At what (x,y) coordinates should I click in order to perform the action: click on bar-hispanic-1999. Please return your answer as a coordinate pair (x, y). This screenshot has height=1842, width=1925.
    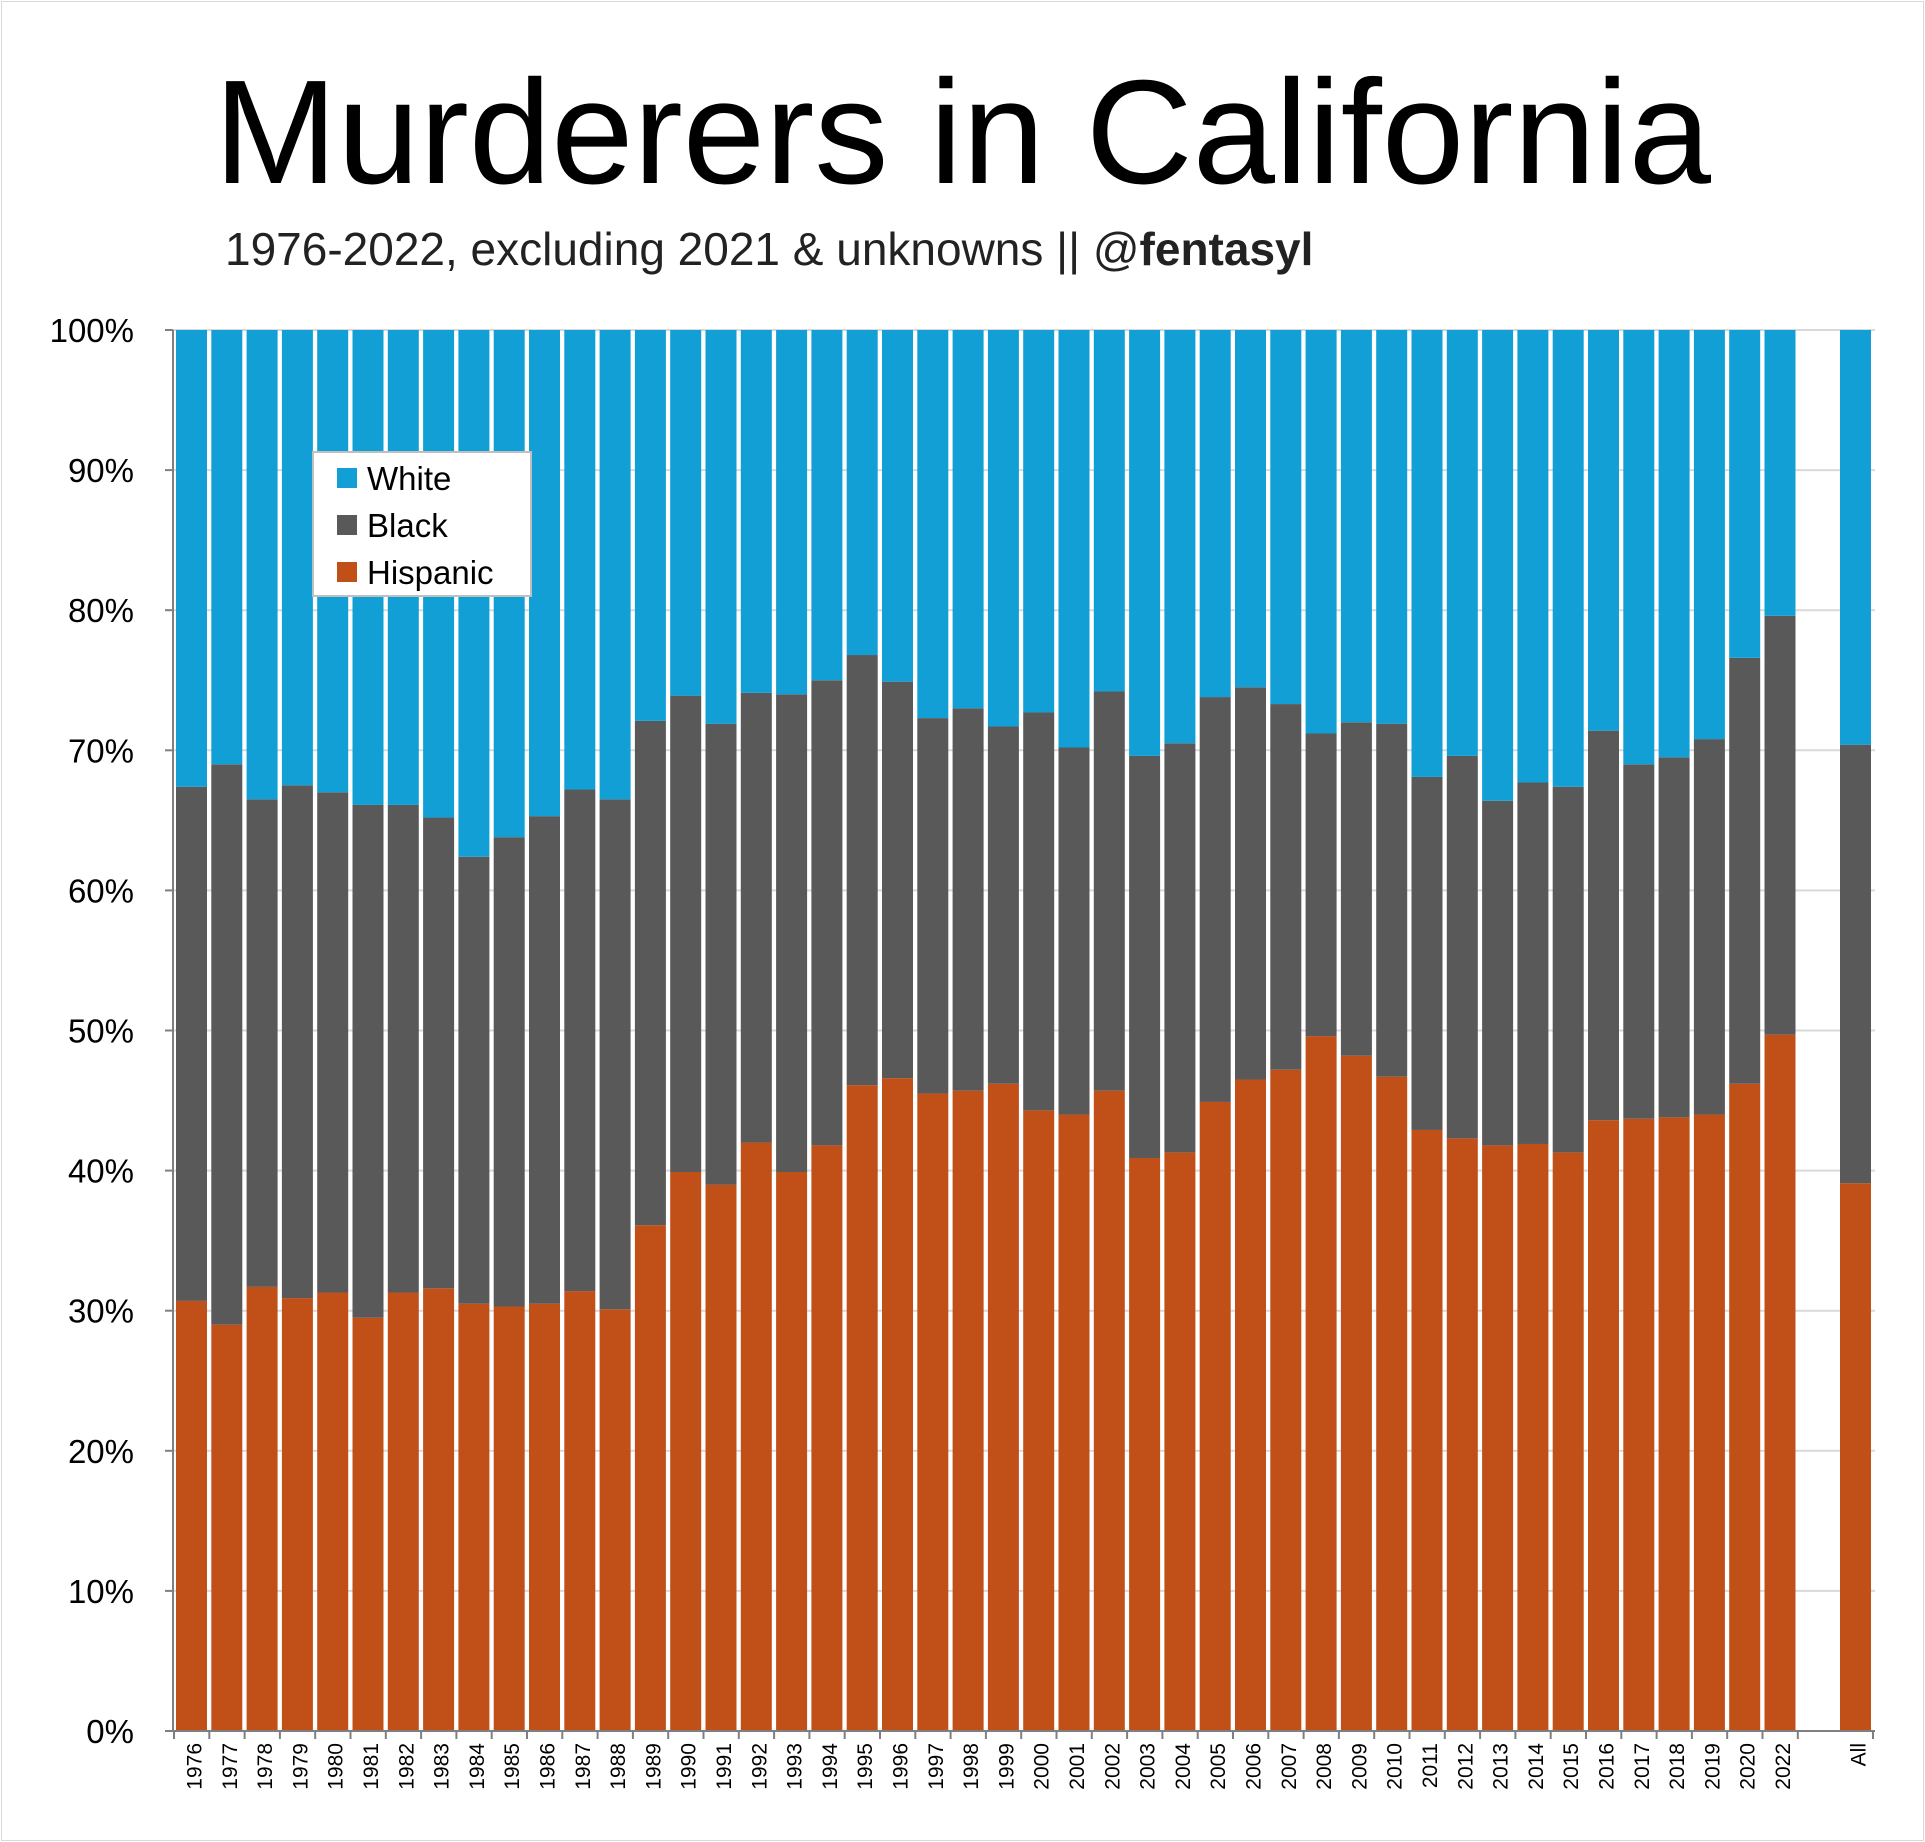
    Looking at the image, I should click on (1003, 1407).